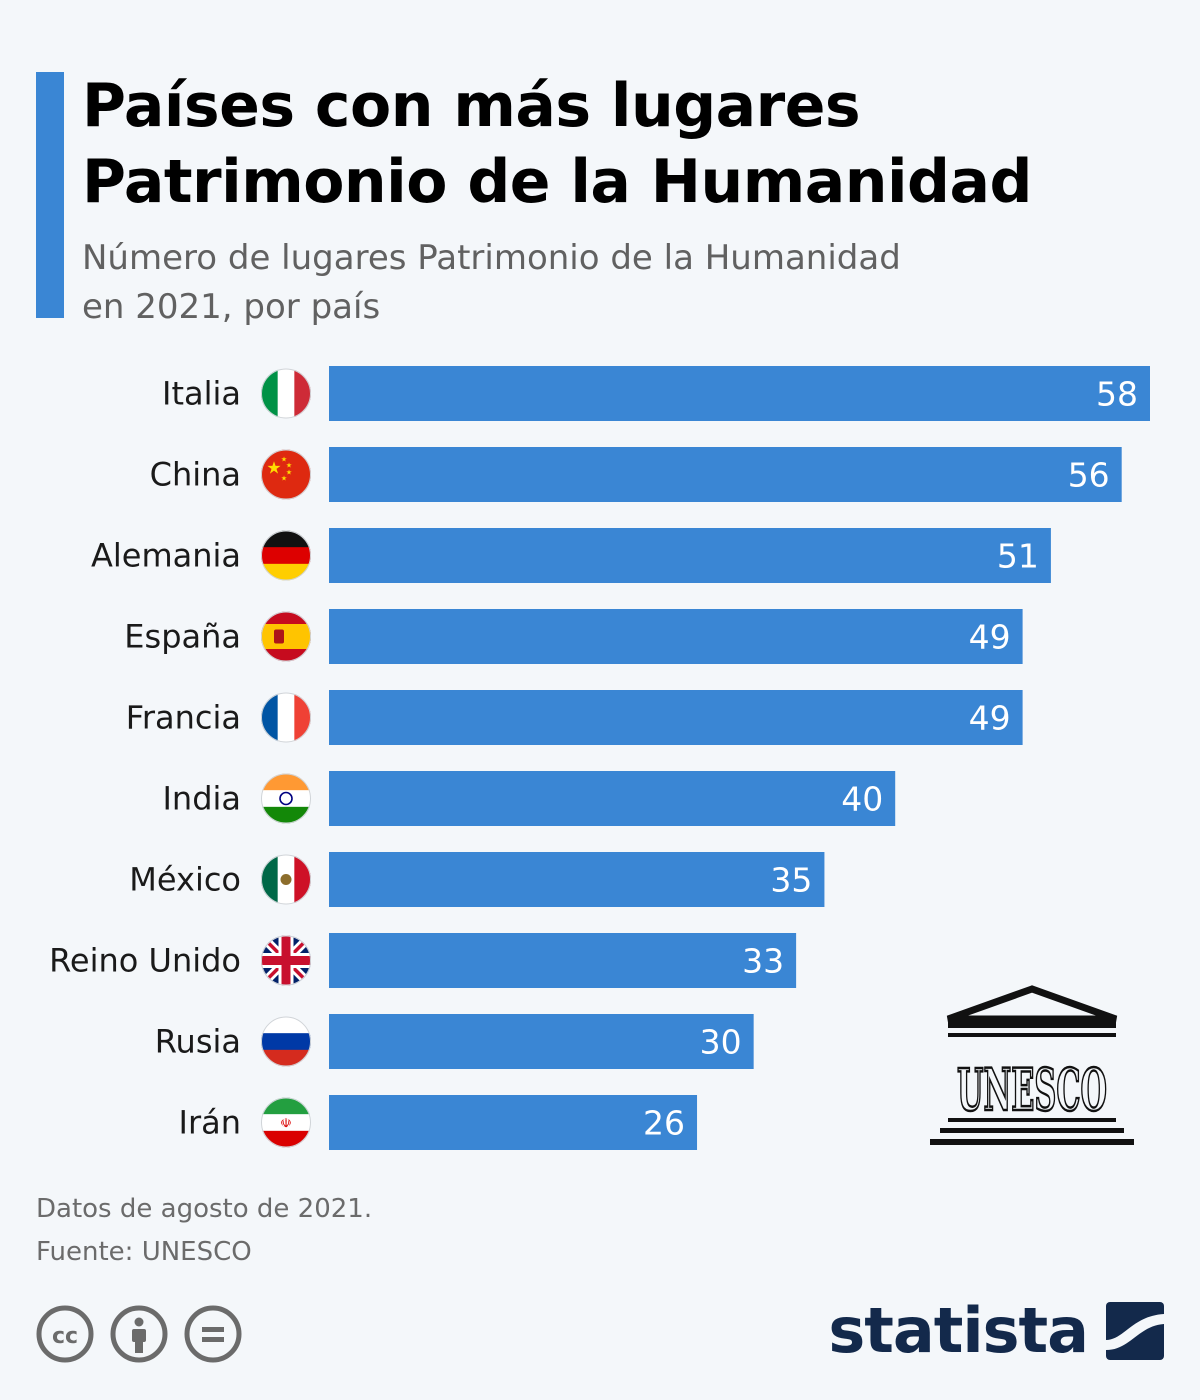 The image size is (1200, 1400). What do you see at coordinates (182, 637) in the screenshot?
I see `category-label: España` at bounding box center [182, 637].